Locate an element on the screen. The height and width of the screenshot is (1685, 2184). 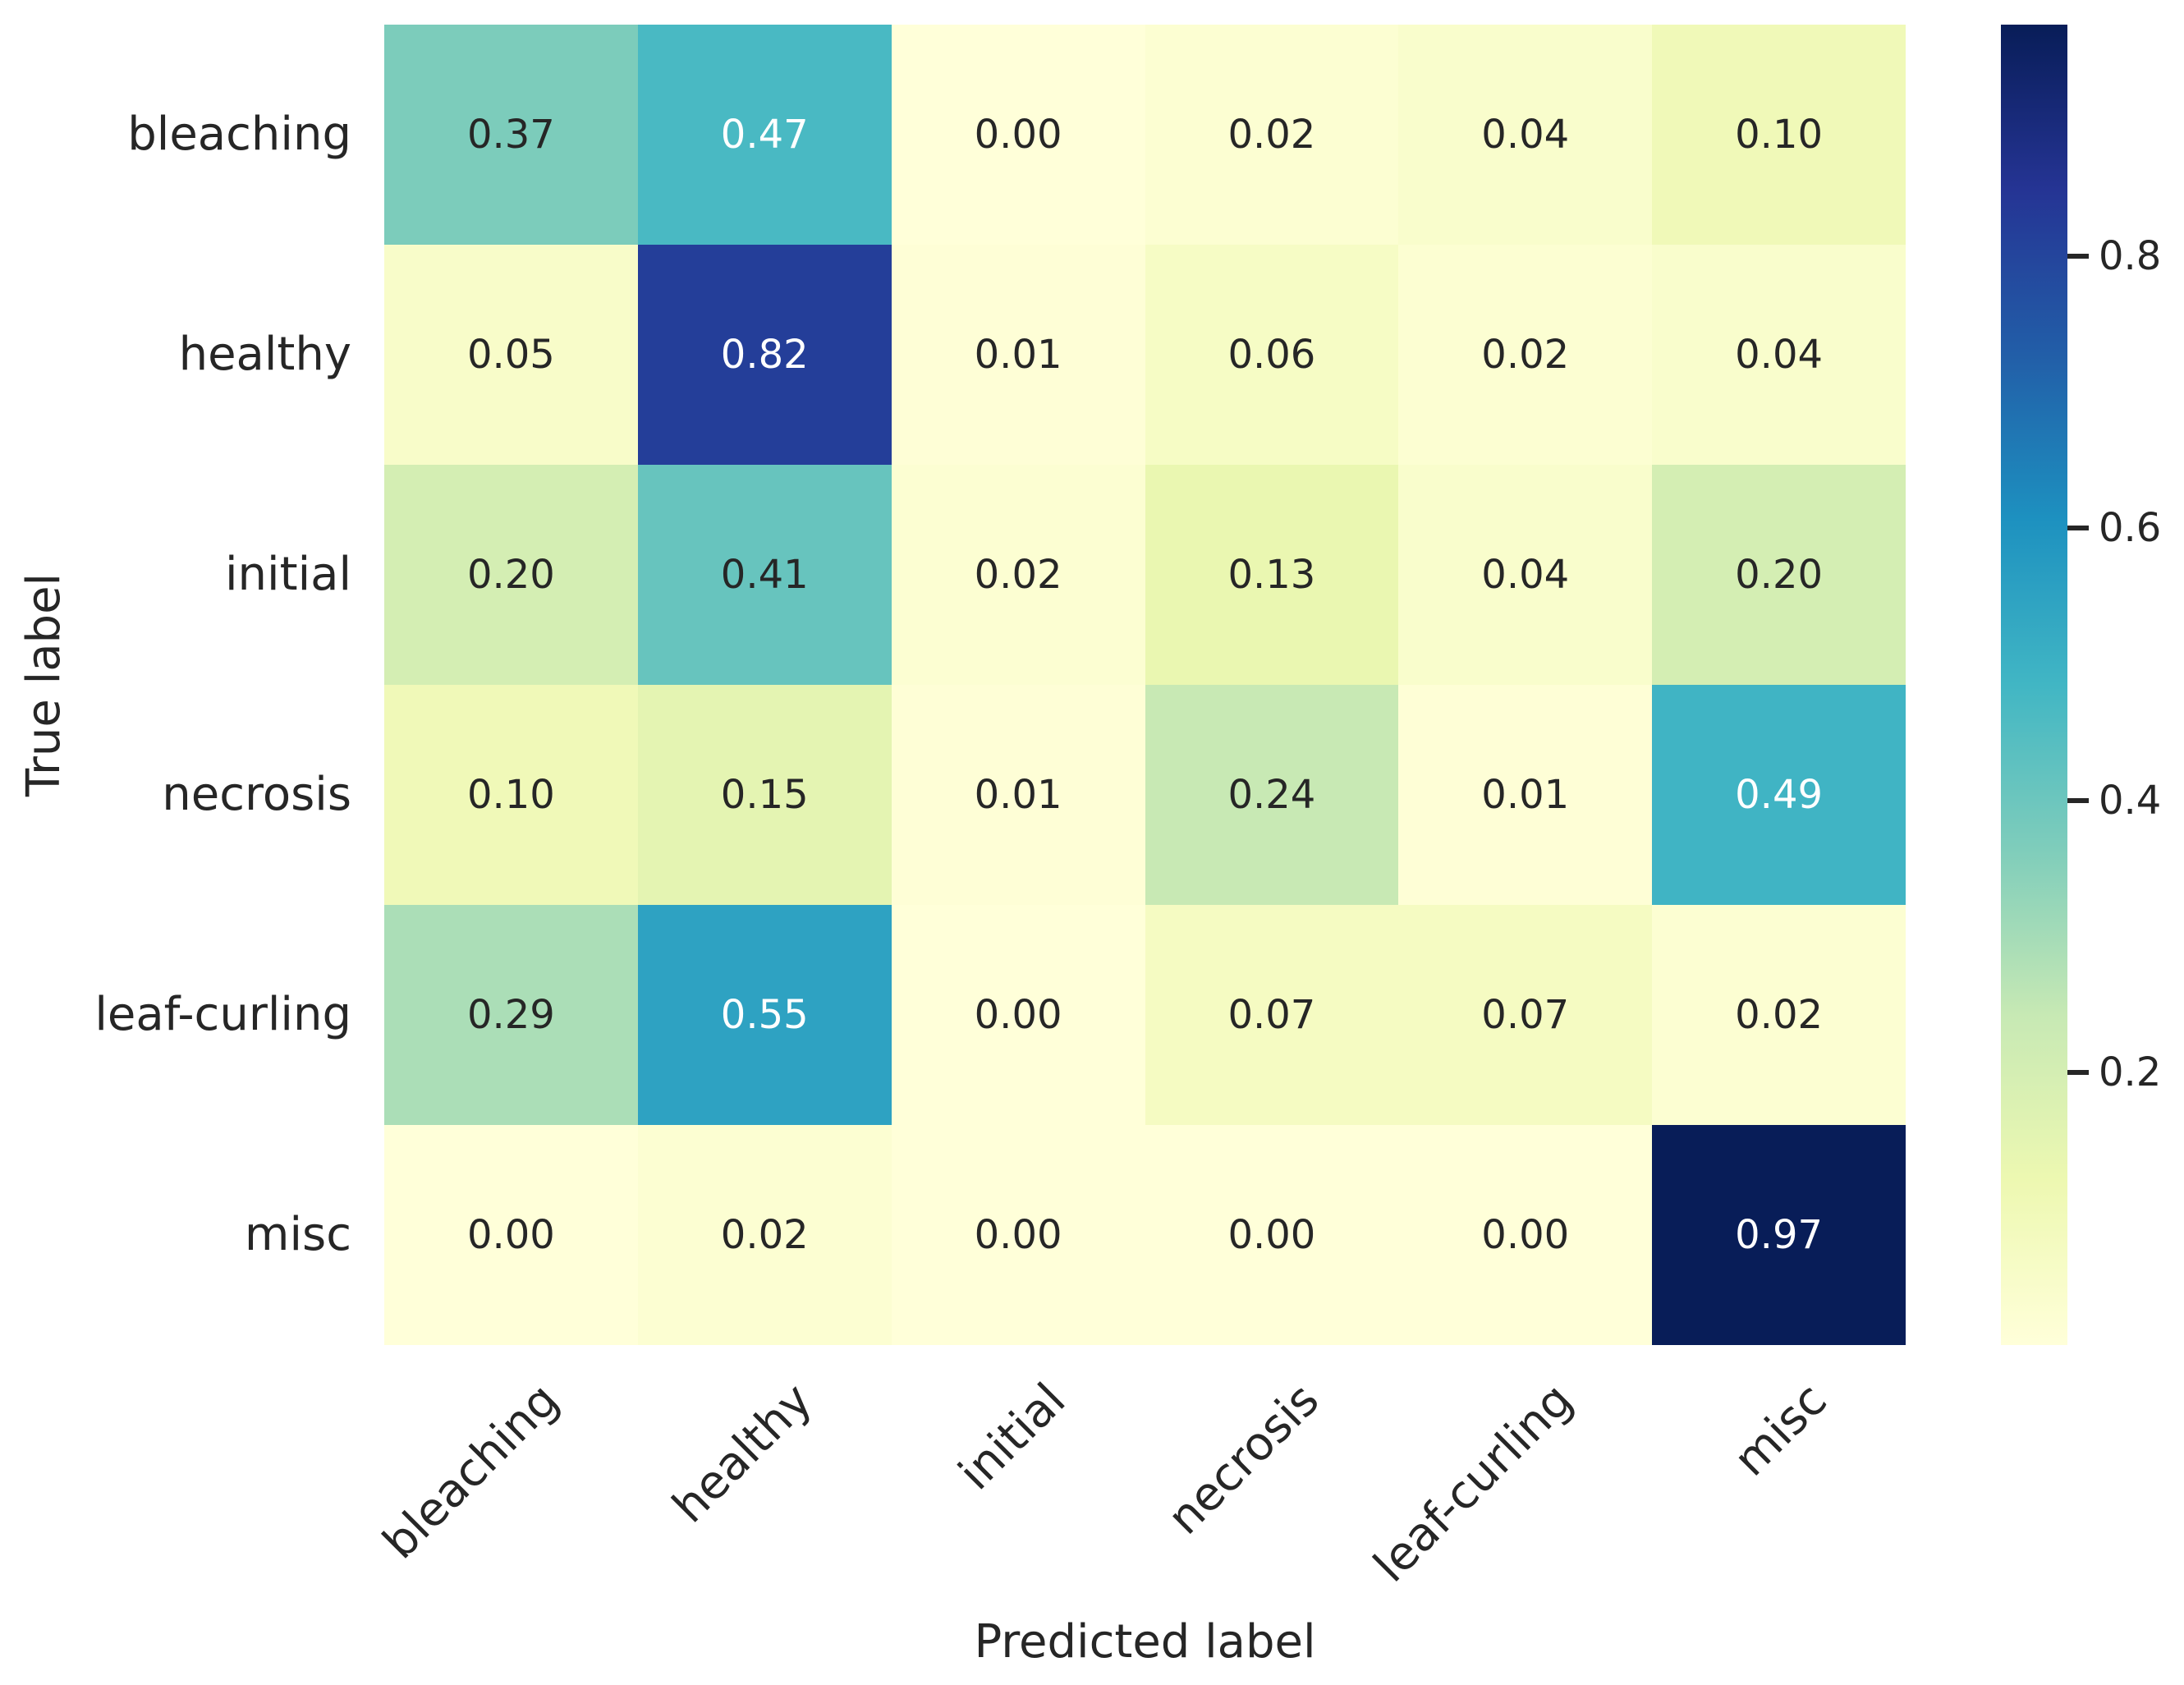
colorbar-tick-mark-0.4 is located at coordinates (2078, 800).